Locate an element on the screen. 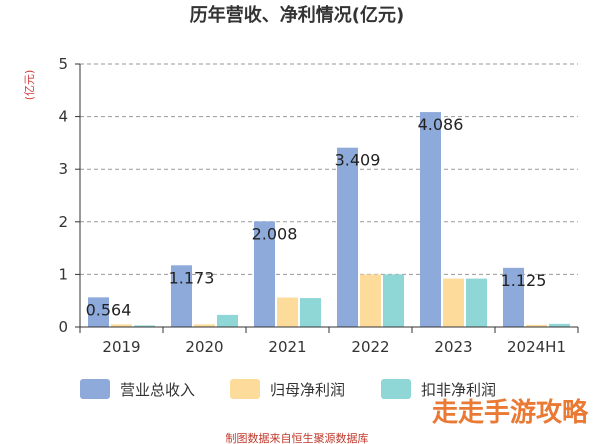 Image resolution: width=594 pixels, height=444 pixels. x-tick-label: 2020 is located at coordinates (204, 347).